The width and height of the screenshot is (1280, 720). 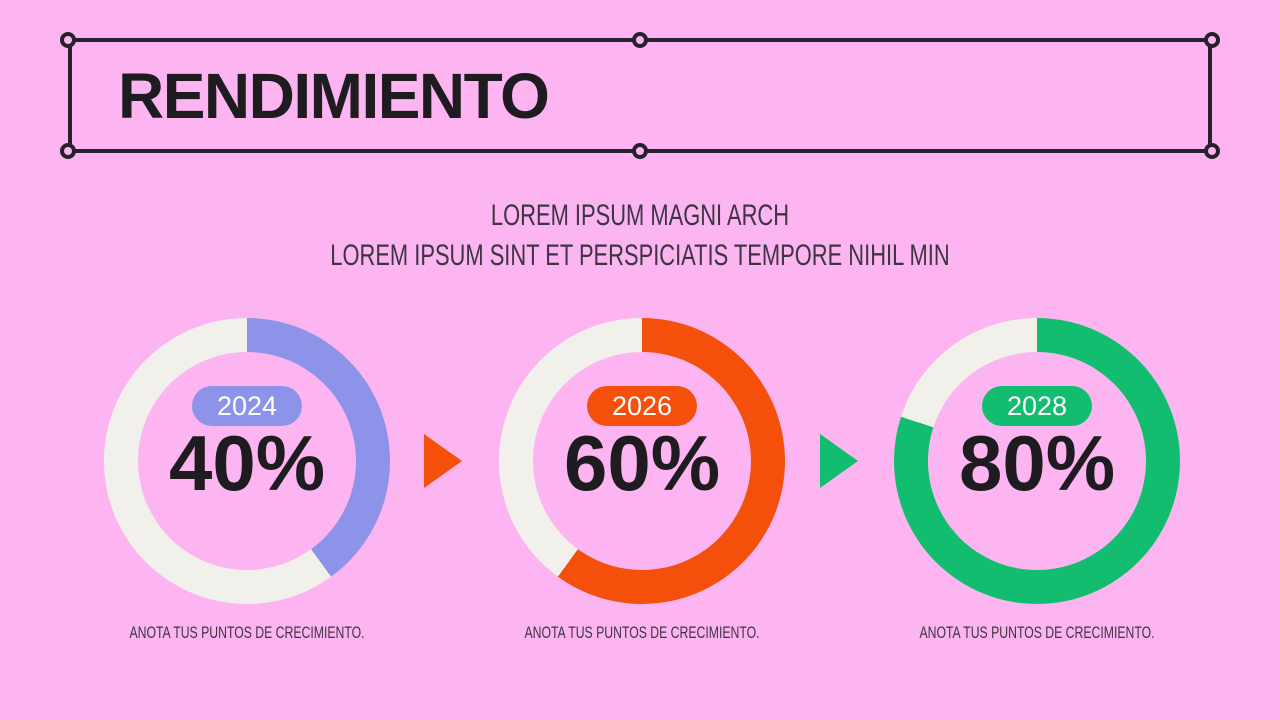 I want to click on subtitle-line-1: LOREM IPSUM MAGNI ARCH, so click(x=640, y=215).